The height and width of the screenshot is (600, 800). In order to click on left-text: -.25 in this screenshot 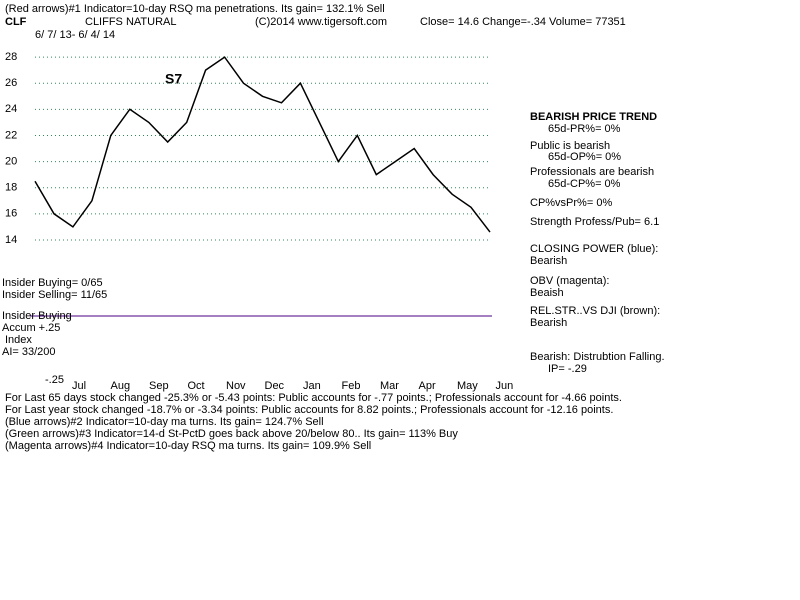, I will do `click(54, 380)`.